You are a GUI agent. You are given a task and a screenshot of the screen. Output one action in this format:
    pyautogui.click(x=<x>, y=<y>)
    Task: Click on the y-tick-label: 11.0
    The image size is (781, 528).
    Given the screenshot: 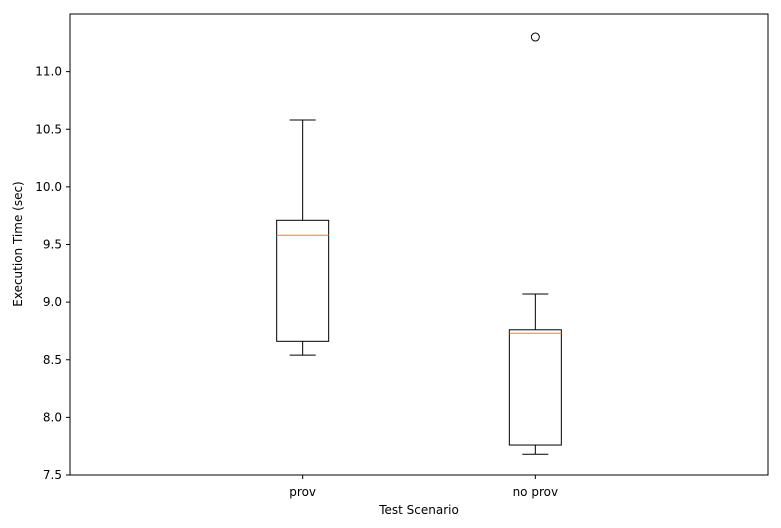 What is the action you would take?
    pyautogui.click(x=48, y=72)
    